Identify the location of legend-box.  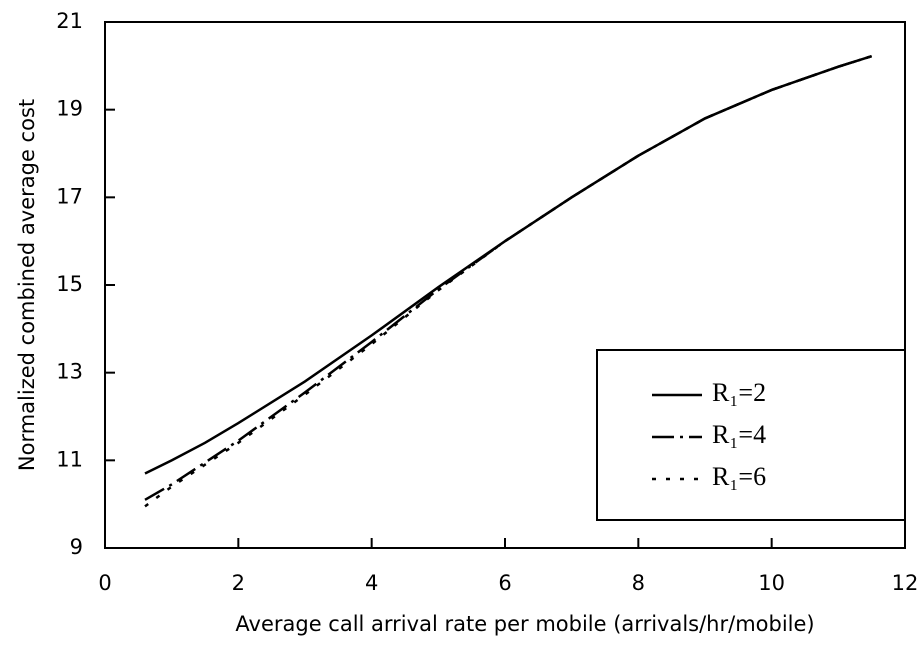
(751, 435).